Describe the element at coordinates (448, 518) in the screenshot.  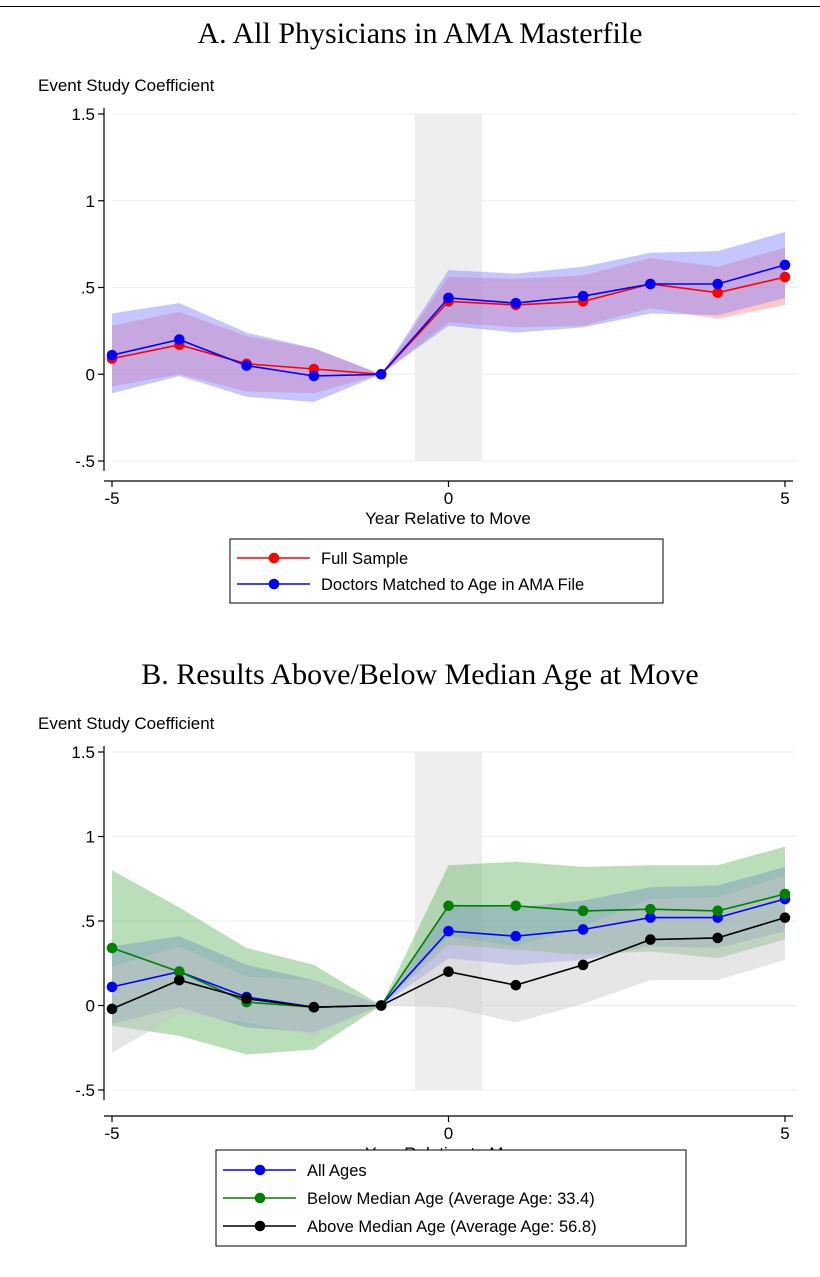
I see `x-axis-label: Year Relative to Move` at that location.